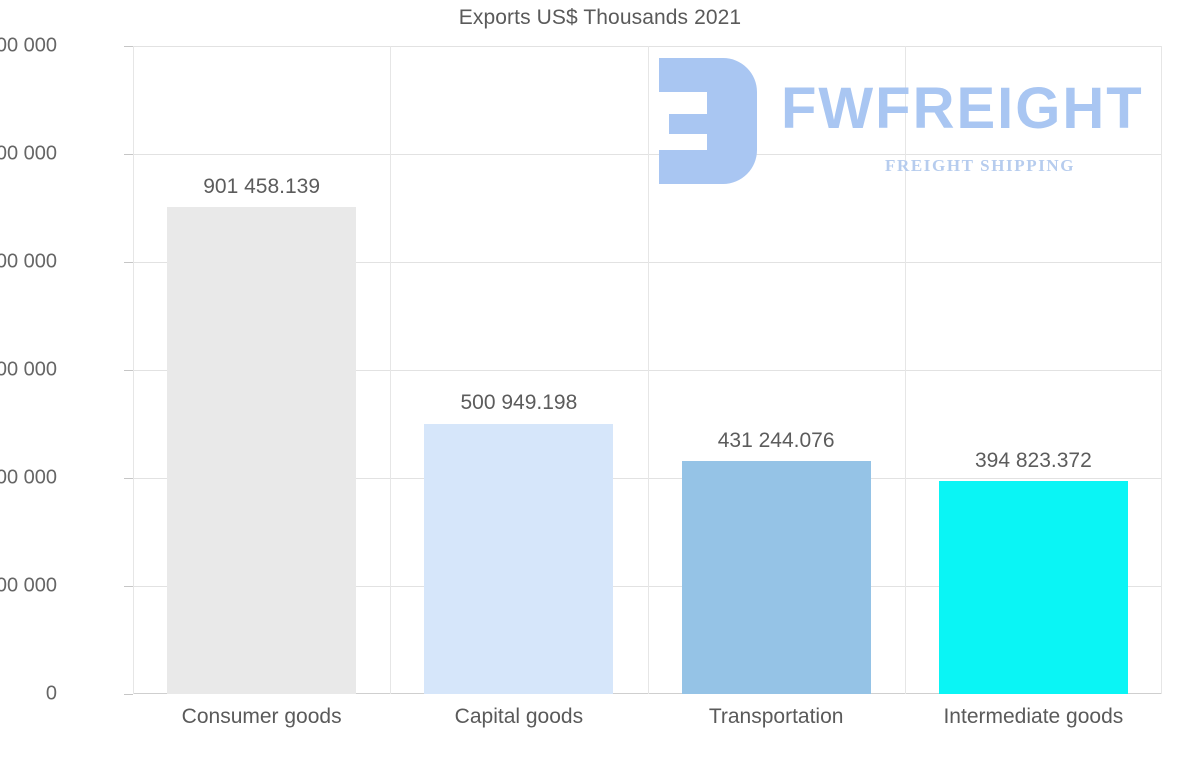 The width and height of the screenshot is (1200, 763). What do you see at coordinates (28, 477) in the screenshot?
I see `y-axis-tick-label: 400 000` at bounding box center [28, 477].